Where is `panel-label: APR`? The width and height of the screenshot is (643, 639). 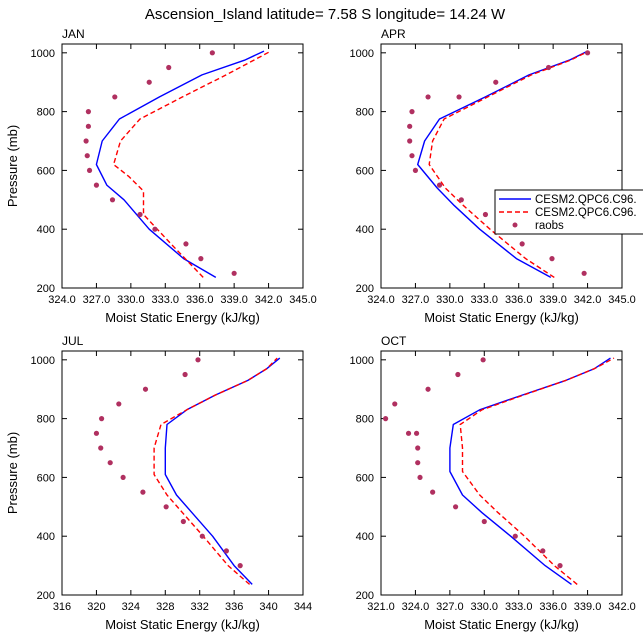
panel-label: APR is located at coordinates (393, 34).